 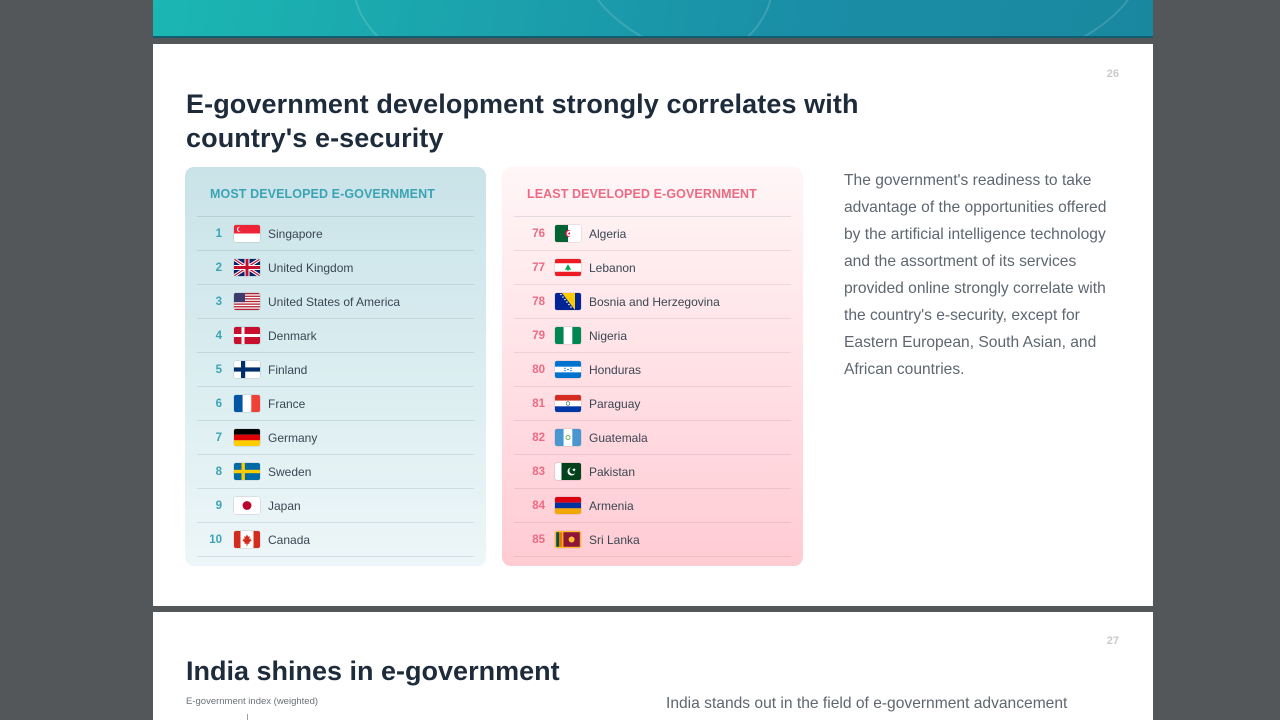 I want to click on country-name: Japan, so click(x=284, y=505).